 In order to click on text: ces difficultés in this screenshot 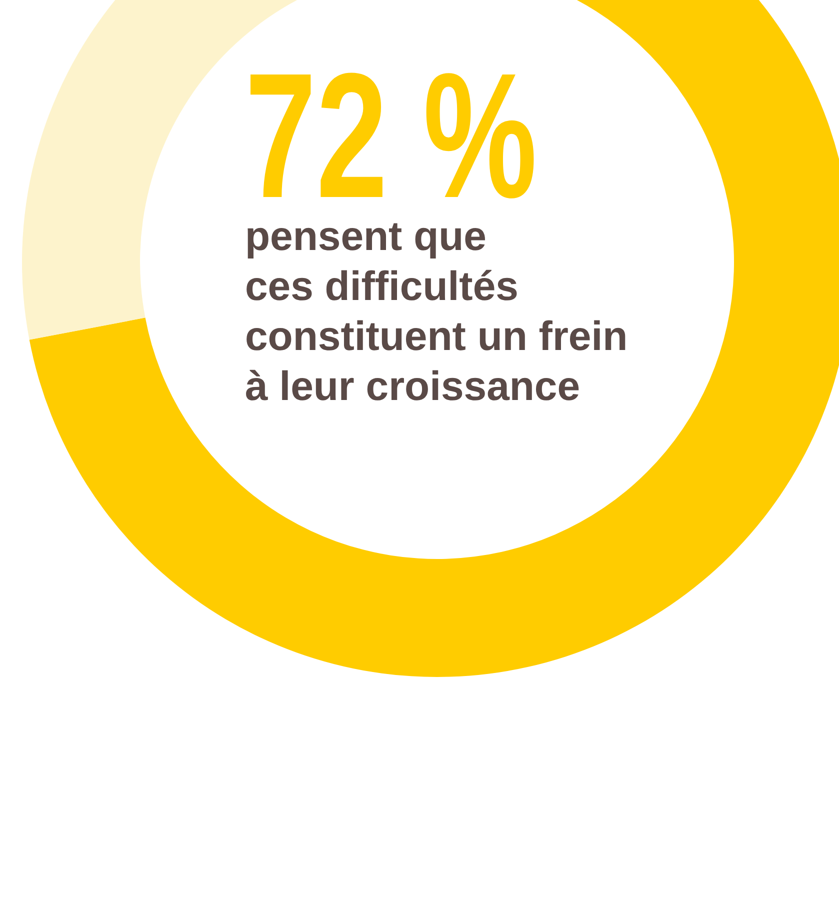, I will do `click(381, 286)`.